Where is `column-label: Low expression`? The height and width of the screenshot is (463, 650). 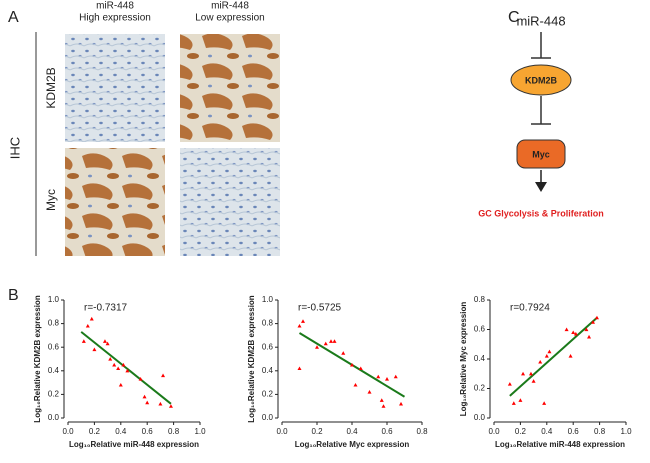
column-label: Low expression is located at coordinates (229, 18).